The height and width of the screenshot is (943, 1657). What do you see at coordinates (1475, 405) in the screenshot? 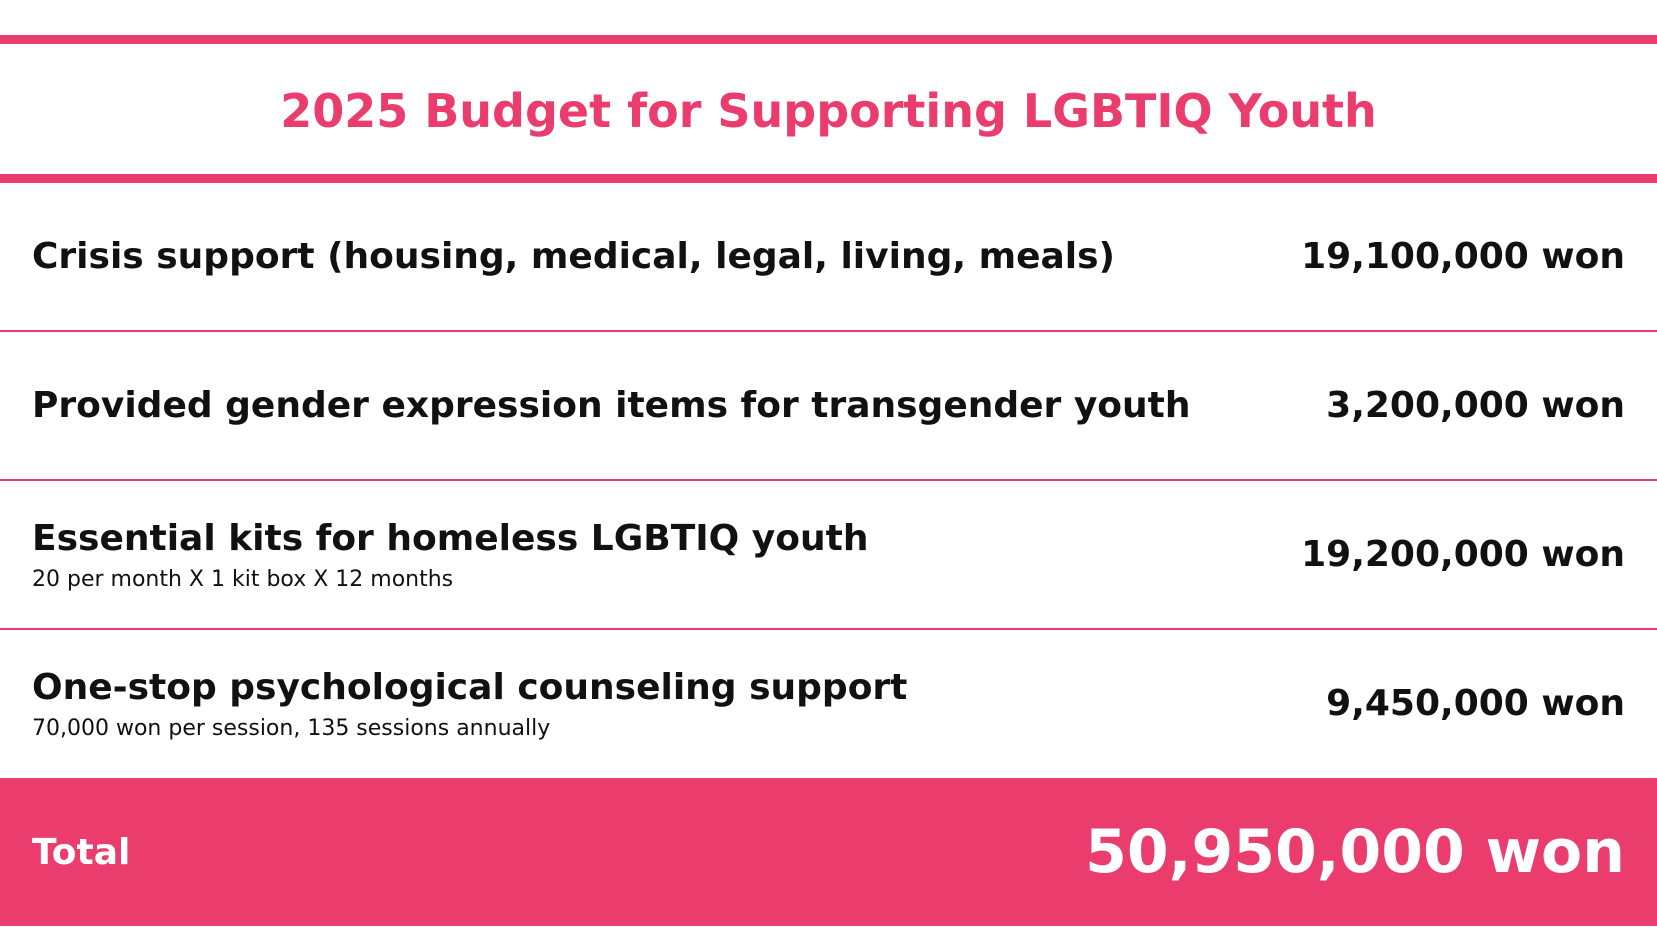
I see `row-amount: 3,200,000 won` at bounding box center [1475, 405].